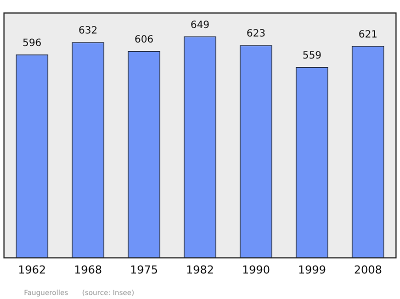  What do you see at coordinates (368, 269) in the screenshot?
I see `x-tick-label: 2008` at bounding box center [368, 269].